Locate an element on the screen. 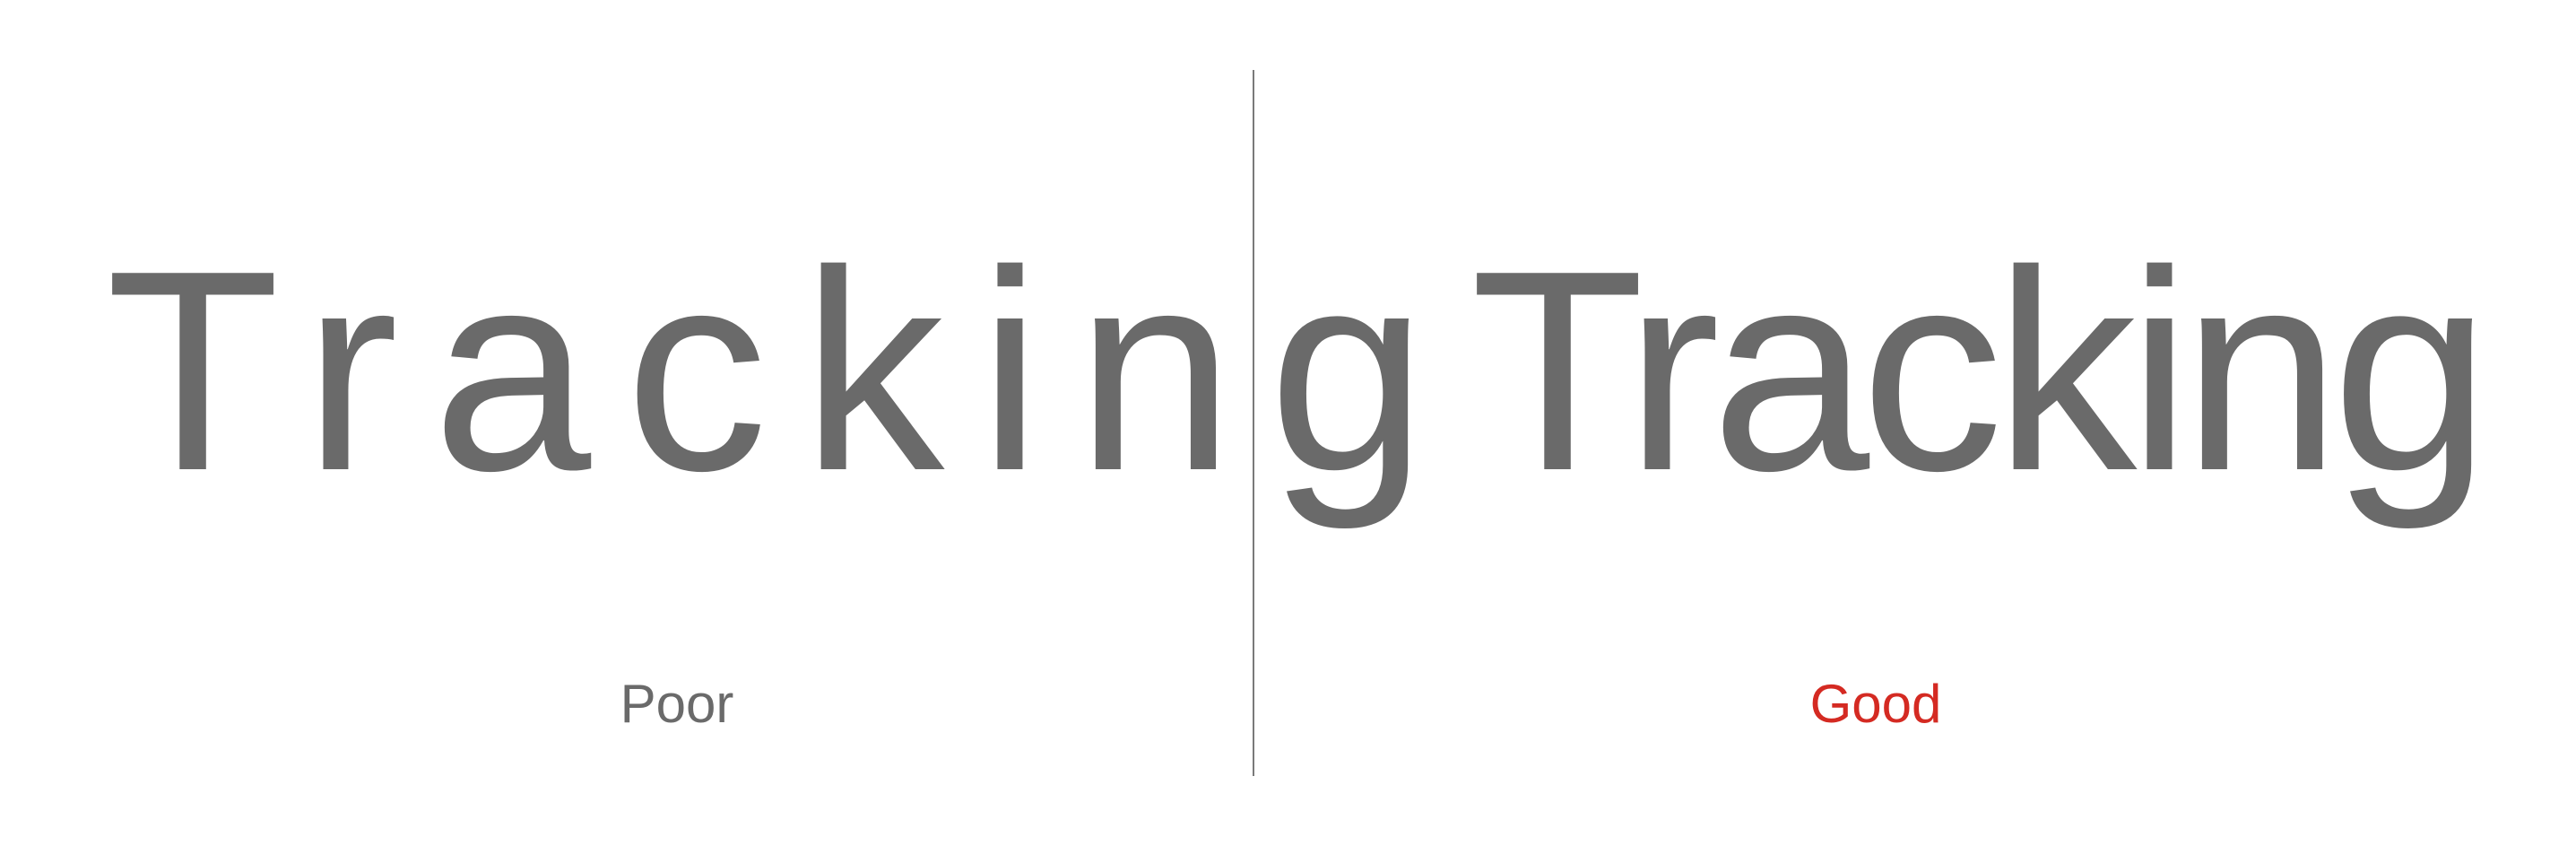 This screenshot has height=846, width=2576. good-label: Good is located at coordinates (1876, 704).